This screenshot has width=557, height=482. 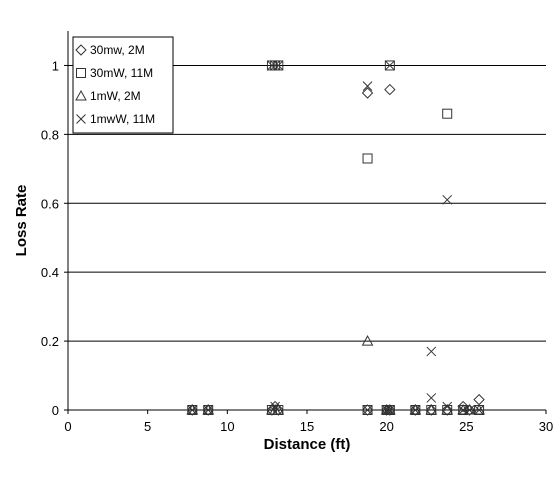 I want to click on x-tick-label-6: 30, so click(x=546, y=426).